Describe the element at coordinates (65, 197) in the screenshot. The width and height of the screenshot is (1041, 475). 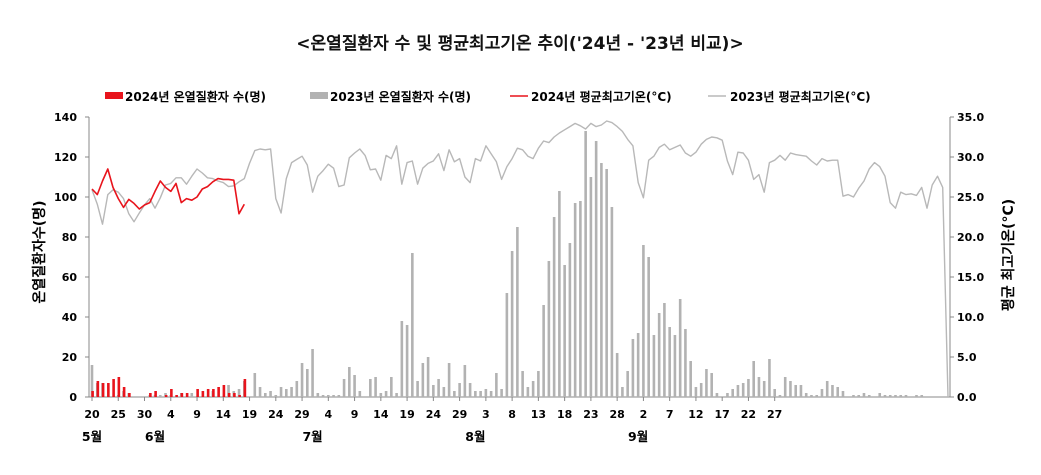
I see `left-tick-label: 100` at that location.